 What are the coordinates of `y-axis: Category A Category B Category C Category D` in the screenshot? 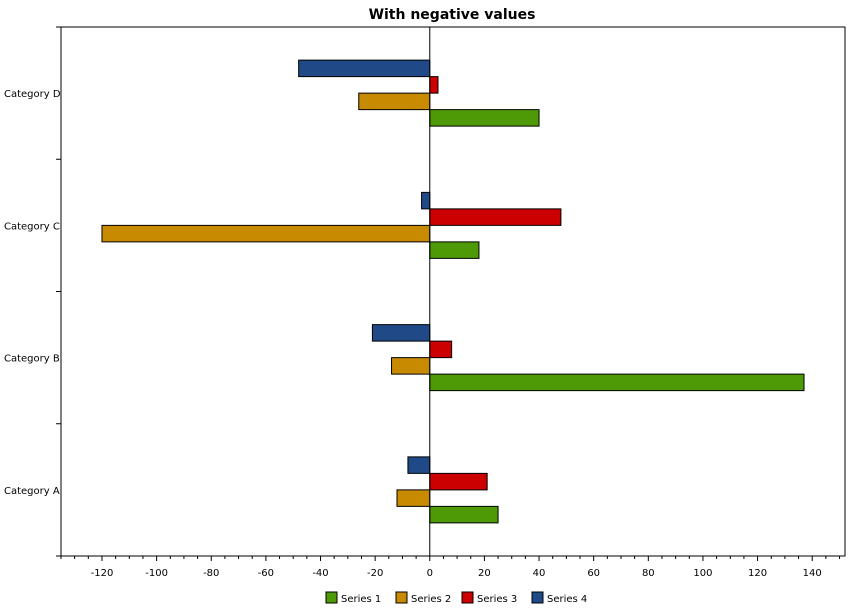 It's located at (32, 291).